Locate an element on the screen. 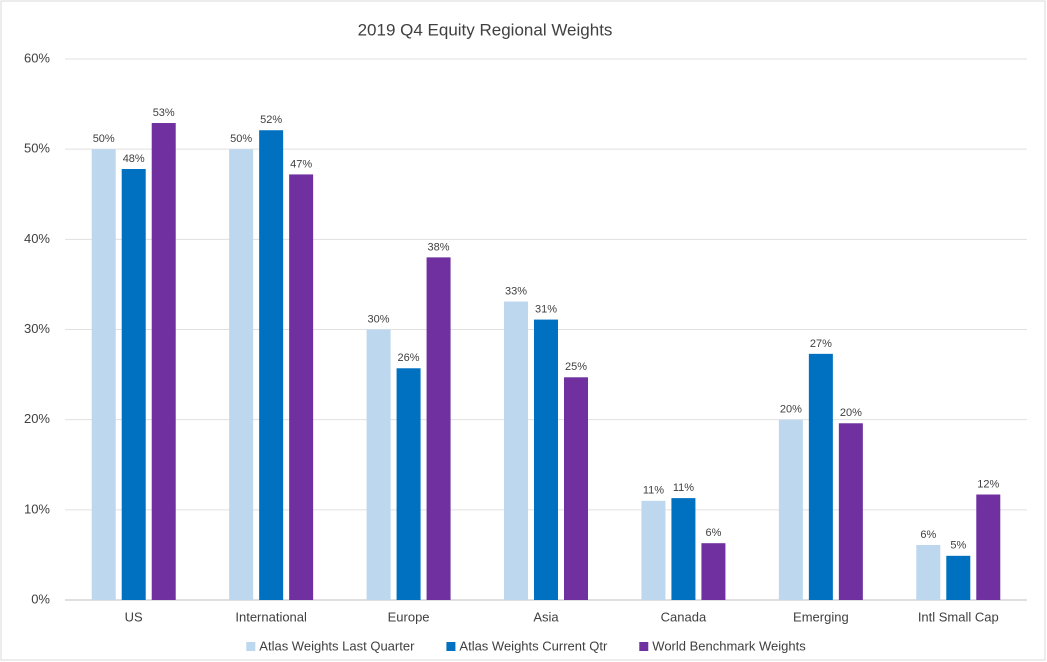 The width and height of the screenshot is (1047, 662). value-label: 27% is located at coordinates (821, 344).